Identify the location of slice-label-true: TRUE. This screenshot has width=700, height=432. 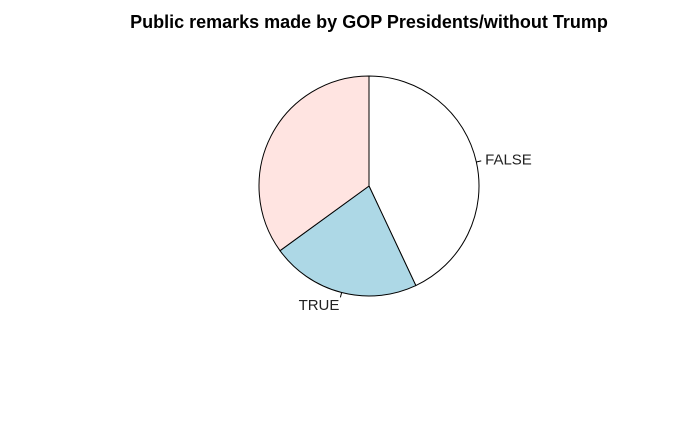
(319, 305).